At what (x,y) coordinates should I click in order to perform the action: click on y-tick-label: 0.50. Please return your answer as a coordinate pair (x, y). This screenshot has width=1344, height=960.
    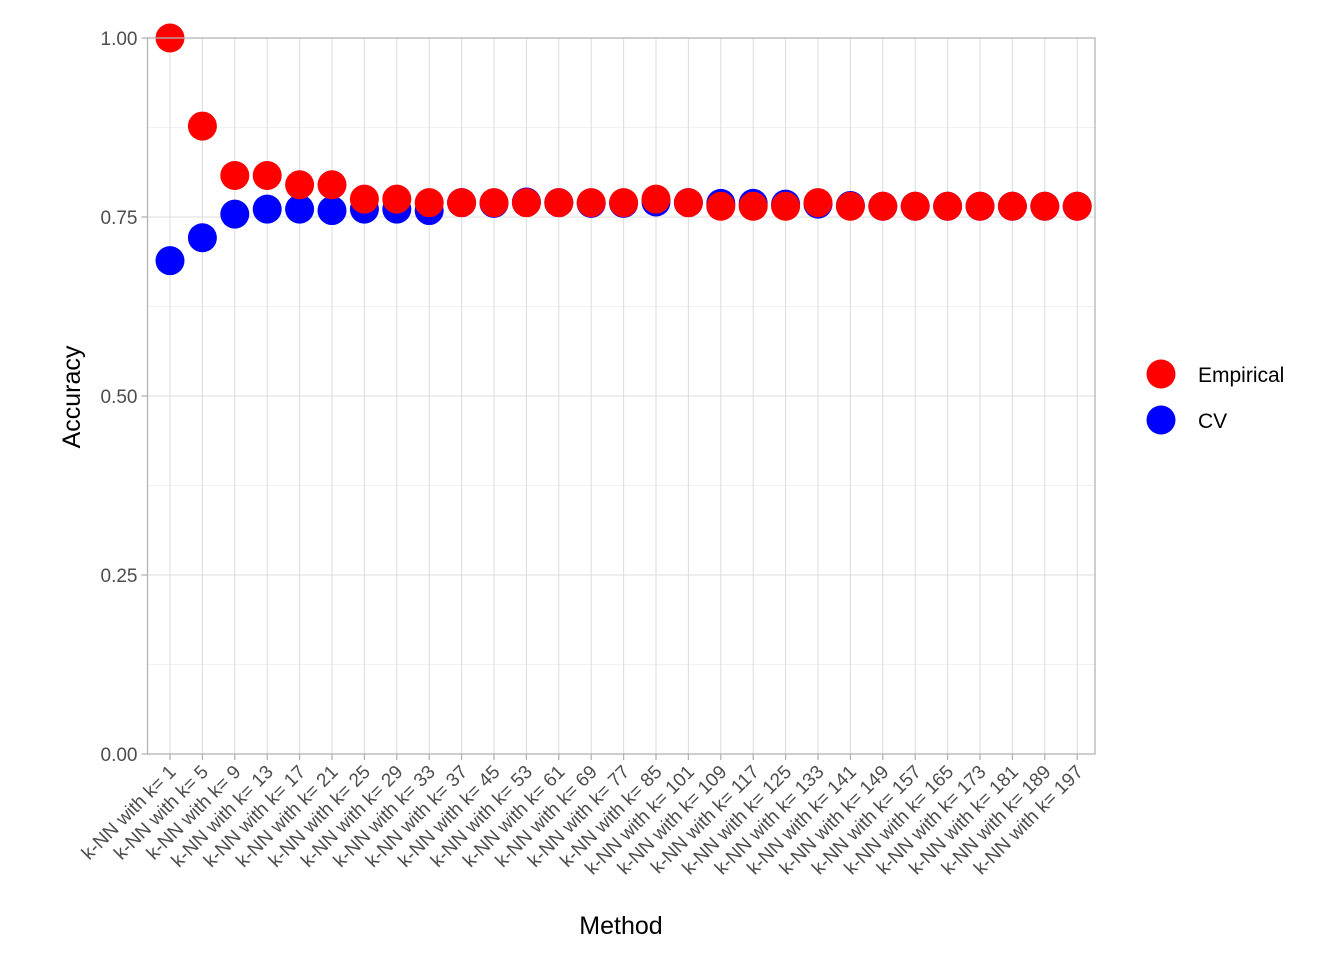
    Looking at the image, I should click on (119, 397).